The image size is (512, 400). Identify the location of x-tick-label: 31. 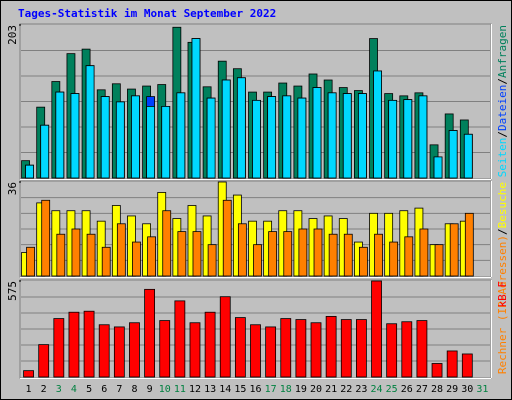
(482, 389).